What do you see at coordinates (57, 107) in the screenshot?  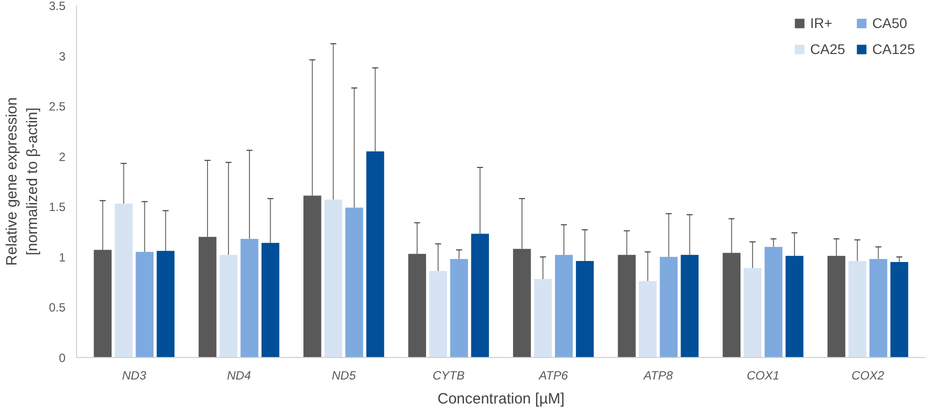 I see `y-tick-label: 2.5` at bounding box center [57, 107].